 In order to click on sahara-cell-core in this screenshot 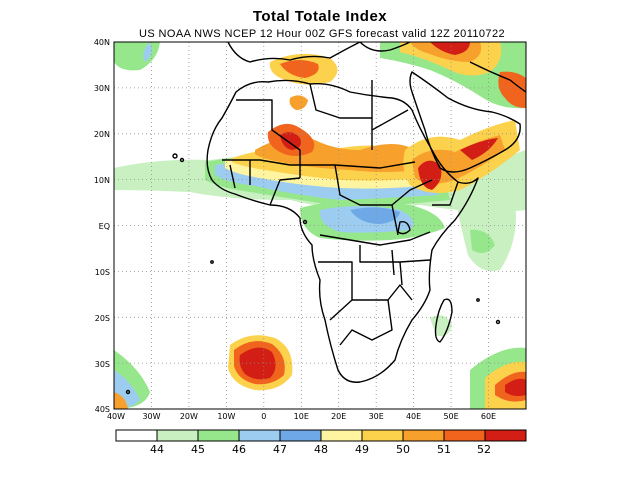, I will do `click(290, 141)`.